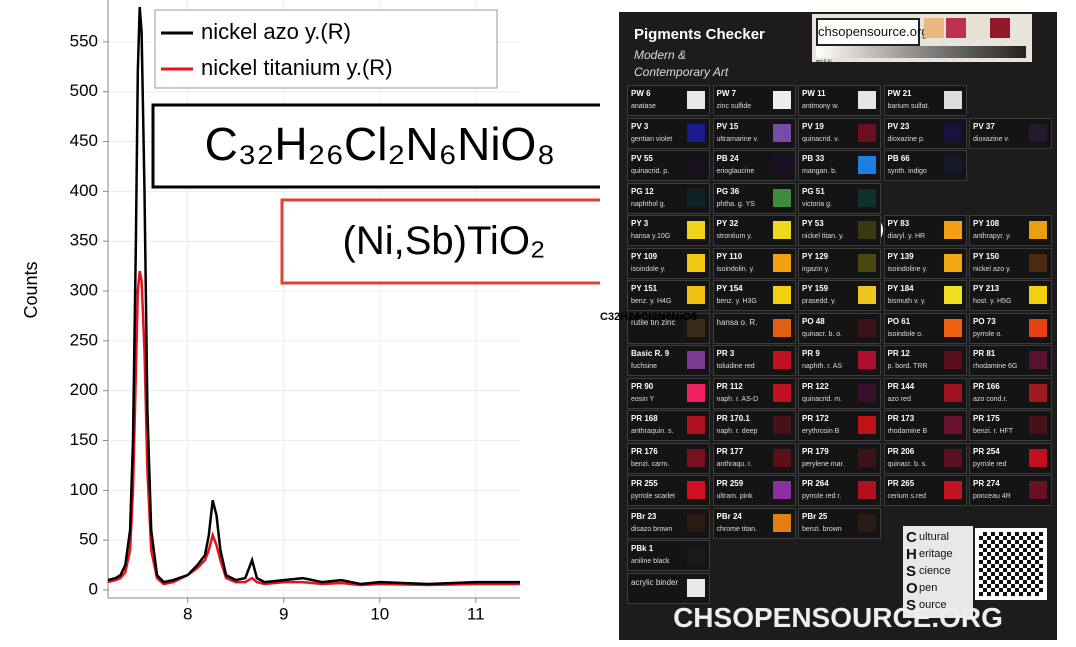  I want to click on pigment-cell: PW 6 anatase, so click(668, 100).